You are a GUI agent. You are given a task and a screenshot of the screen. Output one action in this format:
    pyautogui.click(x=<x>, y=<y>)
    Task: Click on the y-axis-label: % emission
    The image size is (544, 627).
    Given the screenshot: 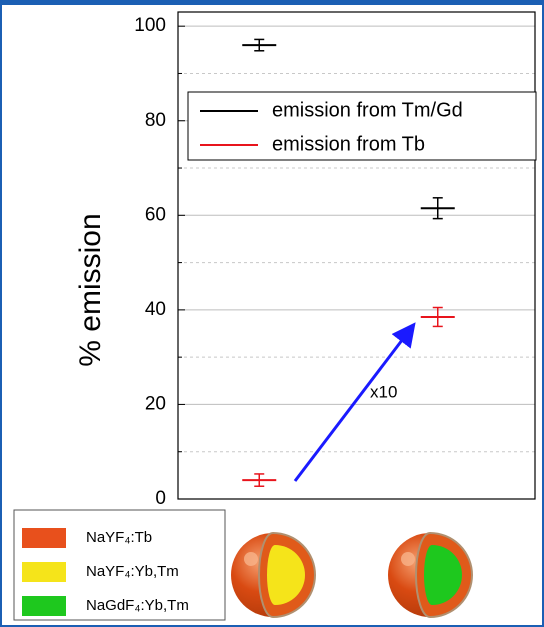 What is the action you would take?
    pyautogui.click(x=90, y=289)
    